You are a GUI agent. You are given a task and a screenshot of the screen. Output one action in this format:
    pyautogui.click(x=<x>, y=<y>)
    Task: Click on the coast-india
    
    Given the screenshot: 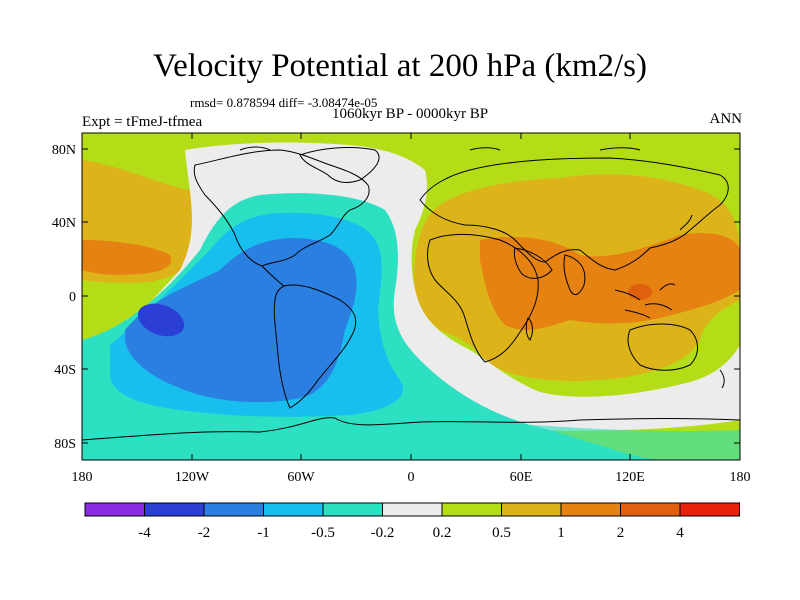 What is the action you would take?
    pyautogui.click(x=574, y=275)
    